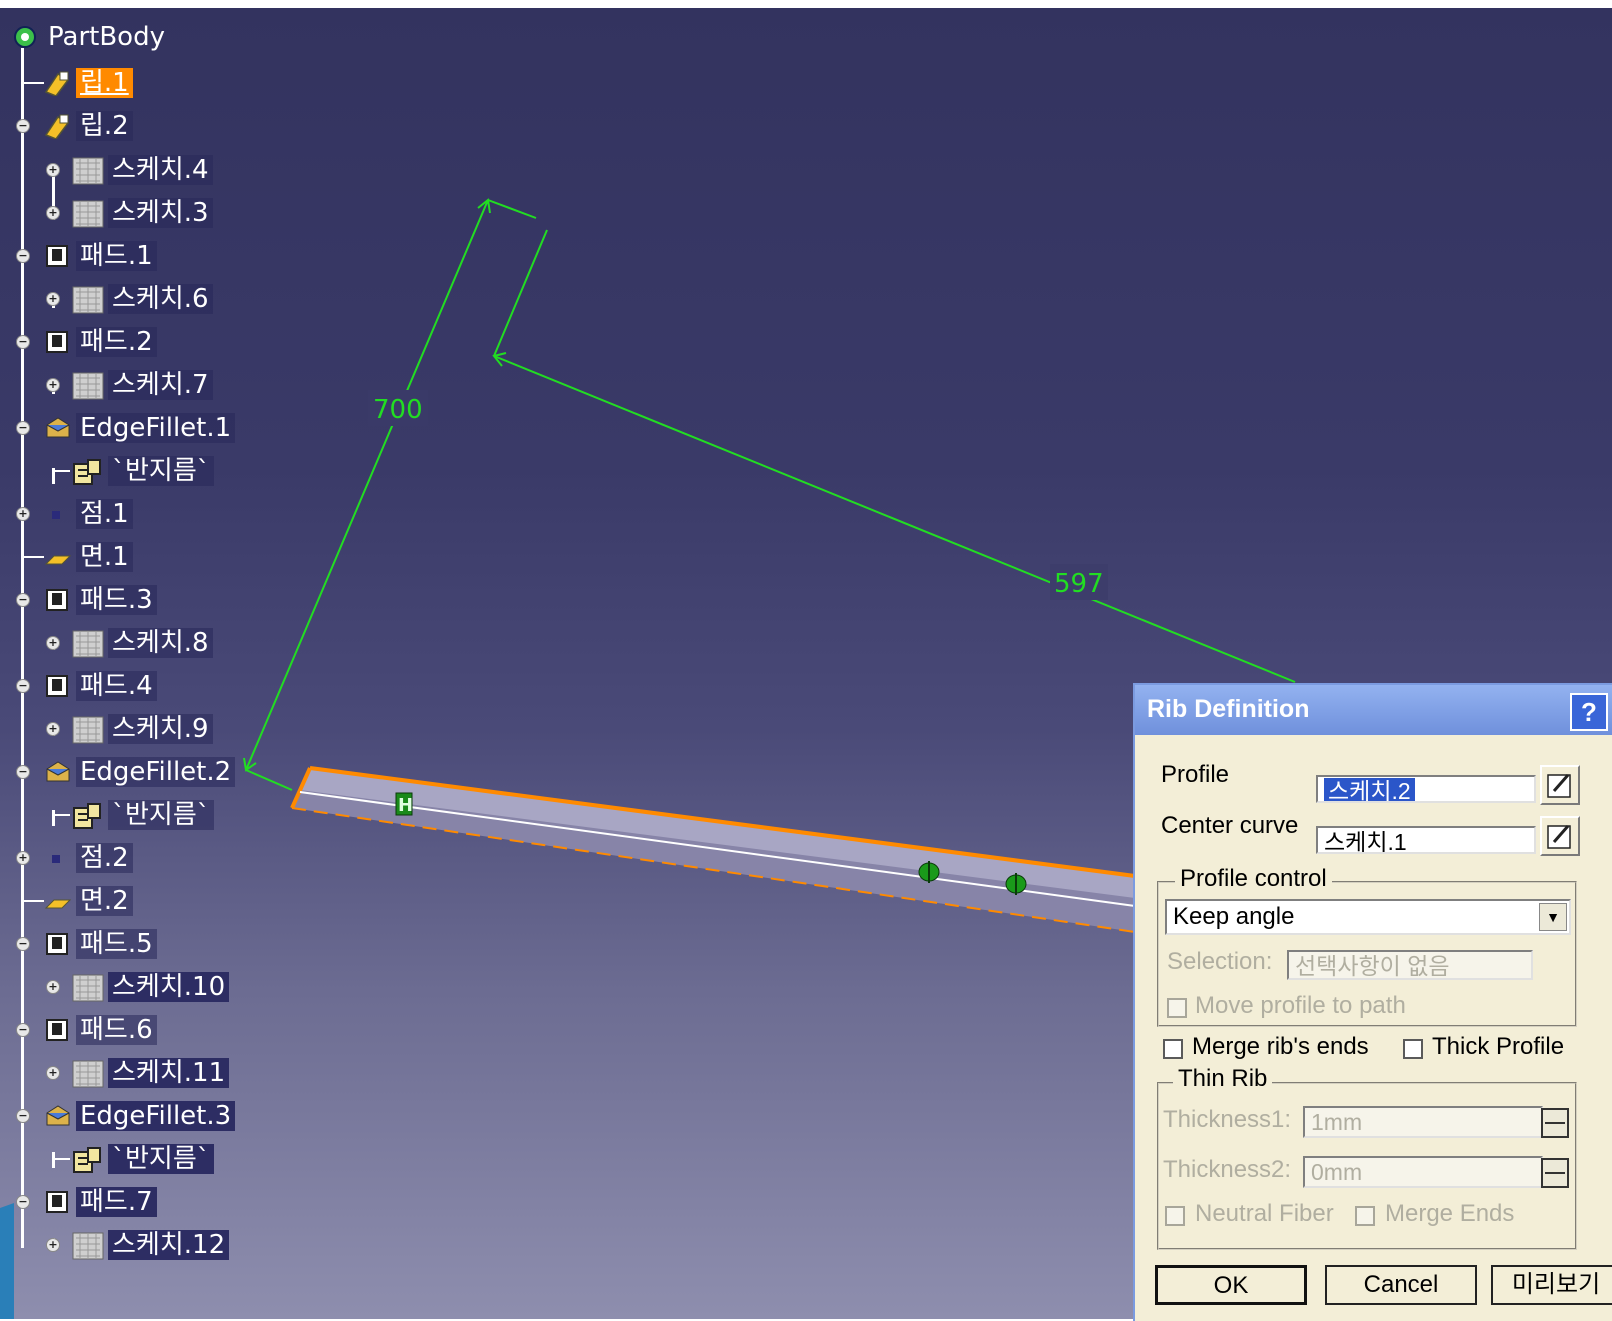 This screenshot has width=1612, height=1321. I want to click on tree-item-label: EdgeFillet.2, so click(156, 772).